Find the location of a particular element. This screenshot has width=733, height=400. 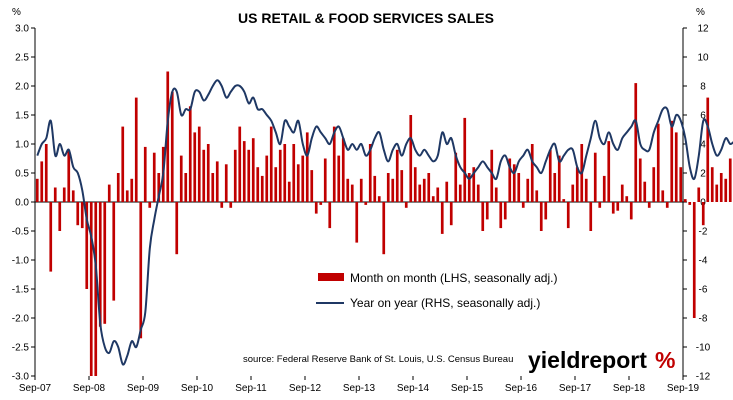

x-tick-label: Sep-10 is located at coordinates (197, 388).